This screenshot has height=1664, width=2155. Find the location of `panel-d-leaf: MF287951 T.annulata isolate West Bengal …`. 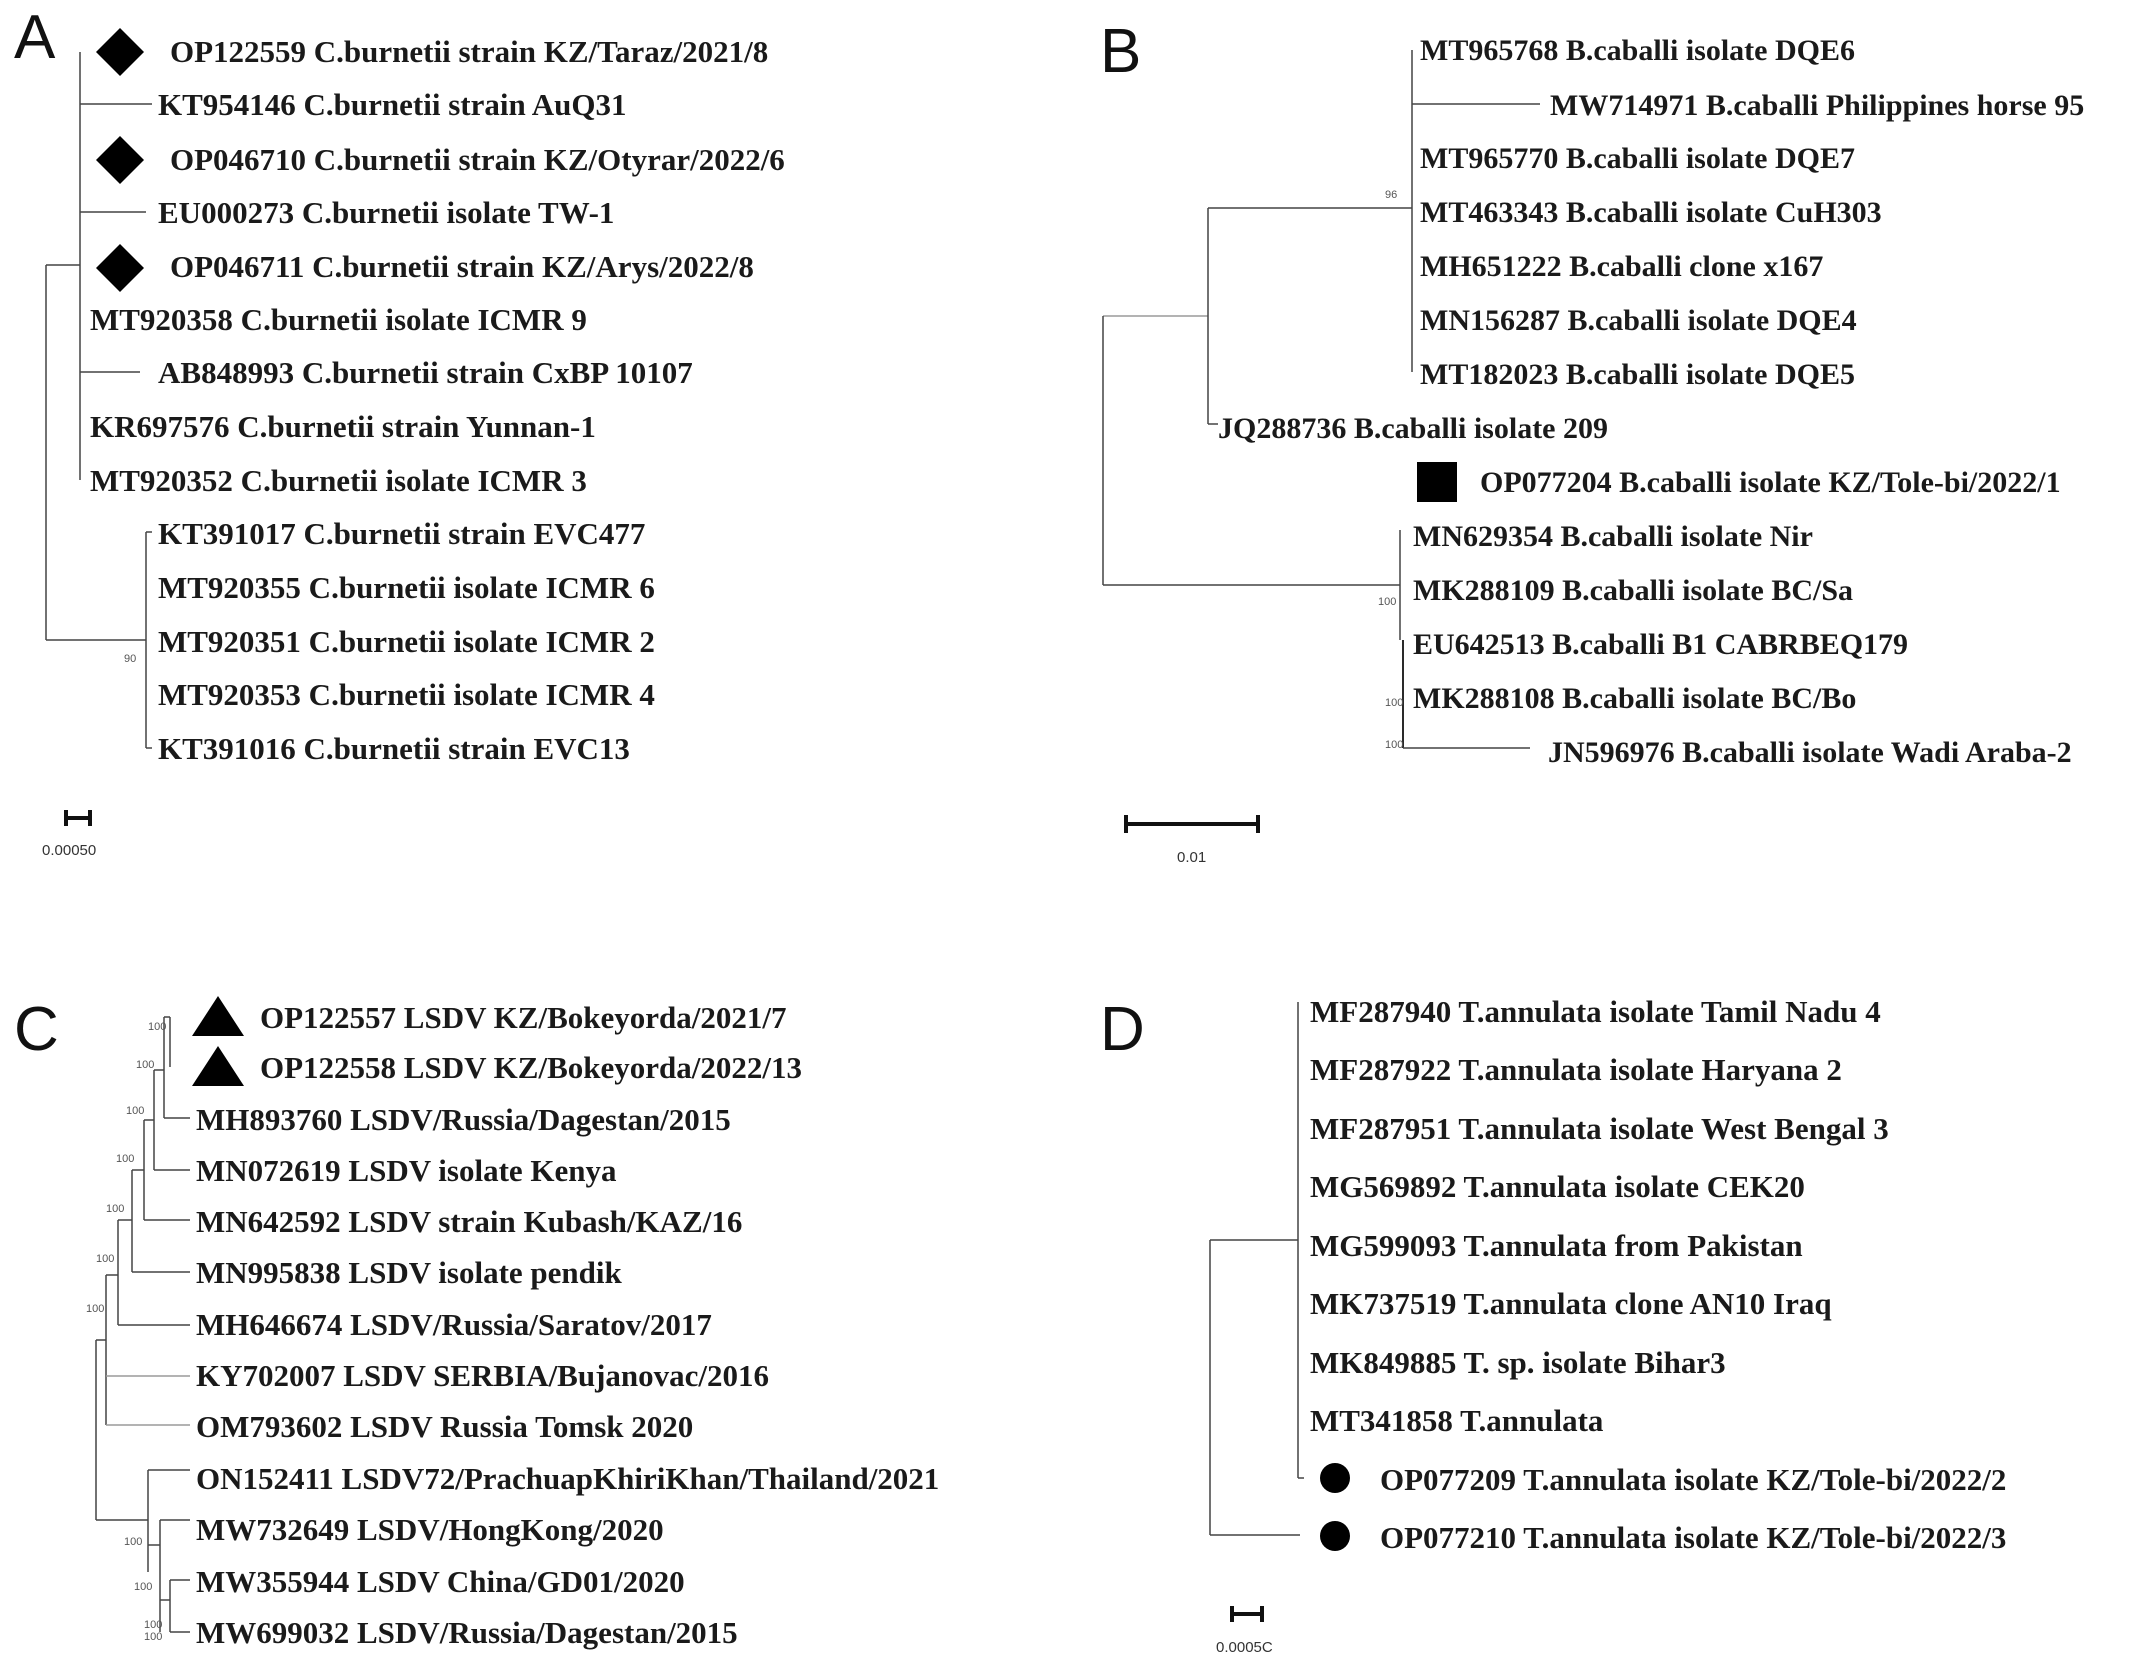

panel-d-leaf: MF287951 T.annulata isolate West Bengal … is located at coordinates (1599, 1128).